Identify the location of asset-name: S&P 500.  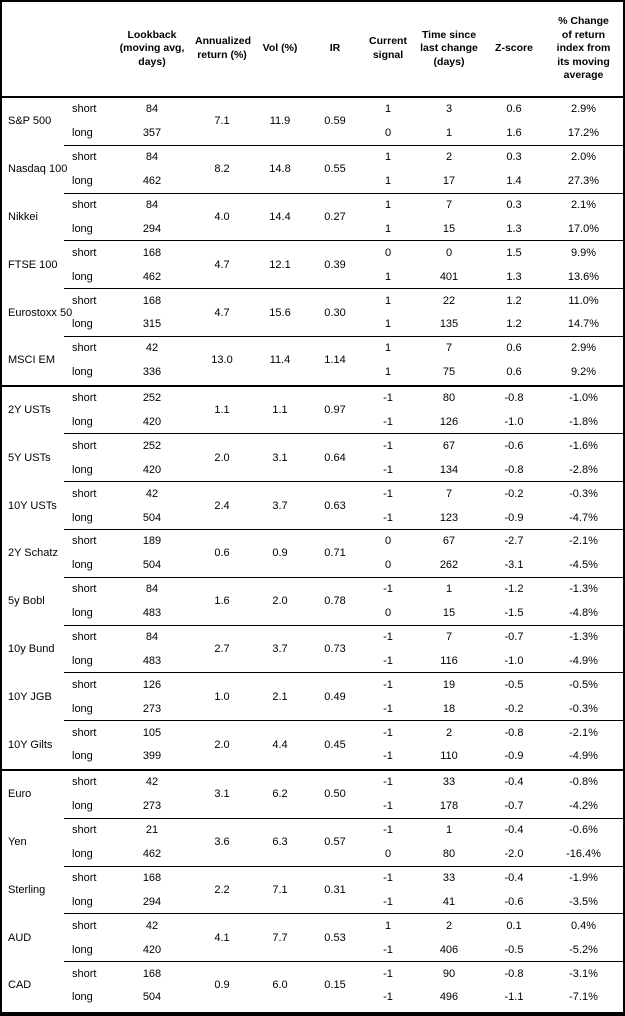
(30, 121).